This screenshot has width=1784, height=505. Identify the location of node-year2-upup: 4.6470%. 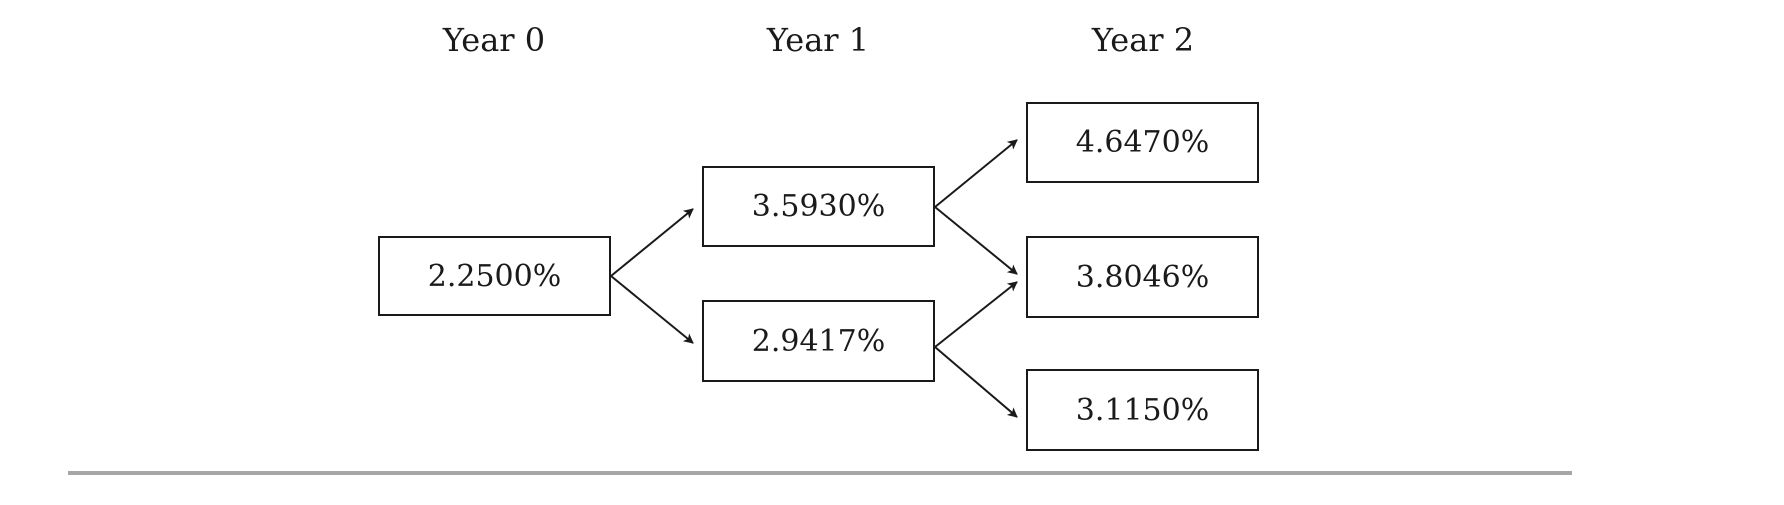
(1142, 142).